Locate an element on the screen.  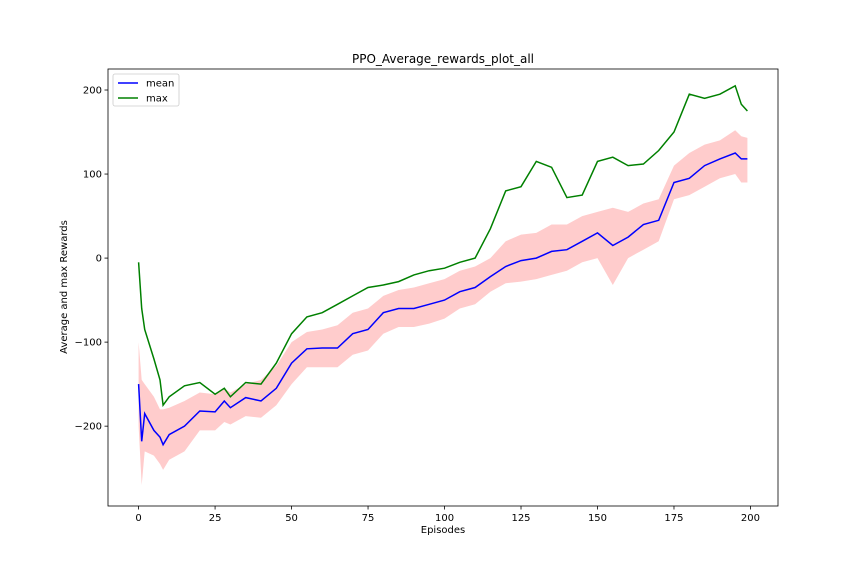
legend-max-label: max is located at coordinates (157, 99).